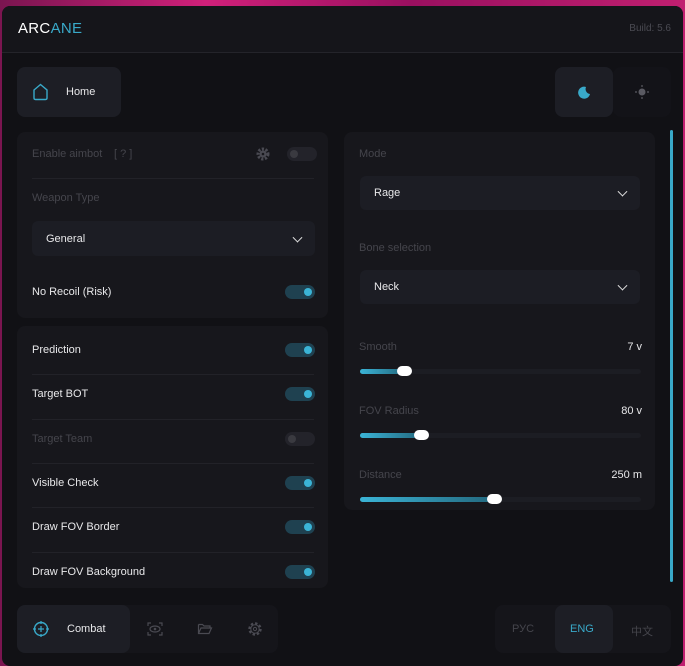  What do you see at coordinates (86, 629) in the screenshot?
I see `tab-combat-label: Combat` at bounding box center [86, 629].